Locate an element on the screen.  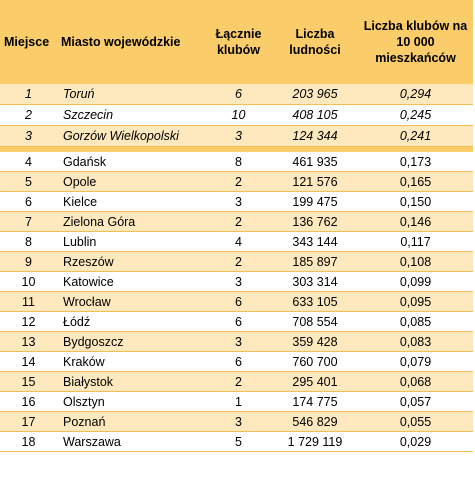
table-row: 9 Rzeszów 2 185 897 0,108 is located at coordinates (236, 261).